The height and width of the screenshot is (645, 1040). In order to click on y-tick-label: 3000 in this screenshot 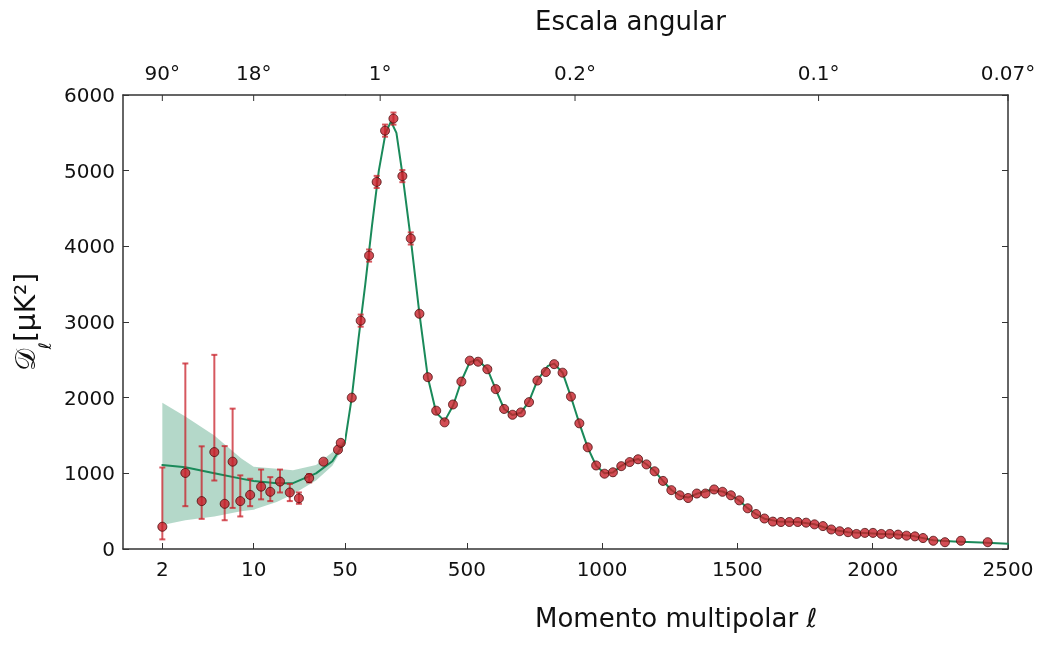, I will do `click(89, 322)`.